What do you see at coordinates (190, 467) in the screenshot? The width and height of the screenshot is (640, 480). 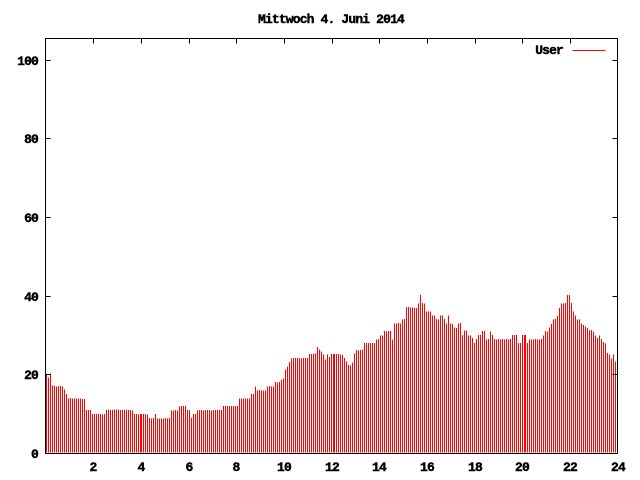 I see `svg-text: 6` at bounding box center [190, 467].